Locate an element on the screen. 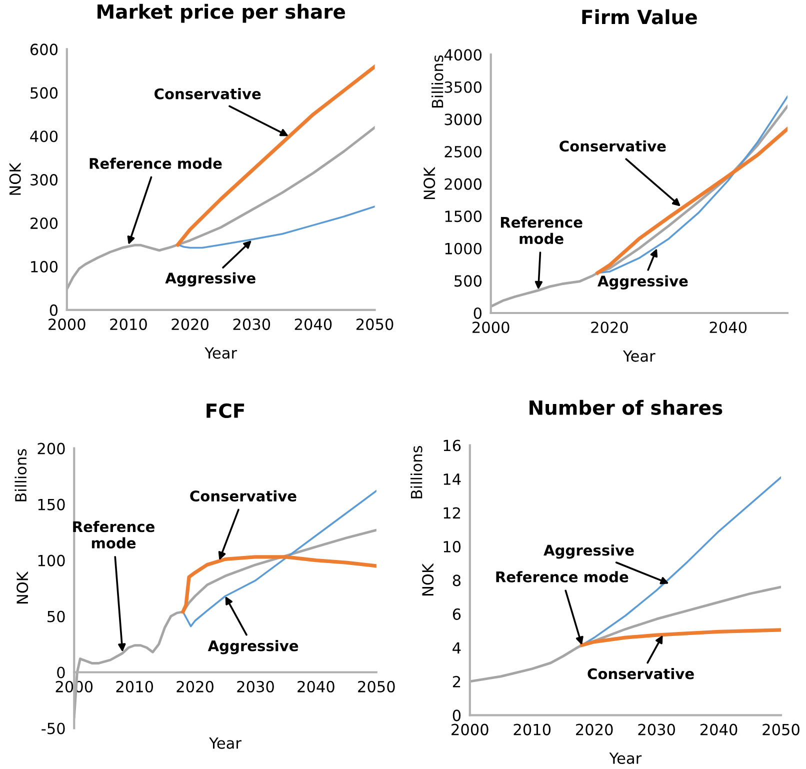 The image size is (806, 769). y-tick-label: 600 is located at coordinates (44, 50).